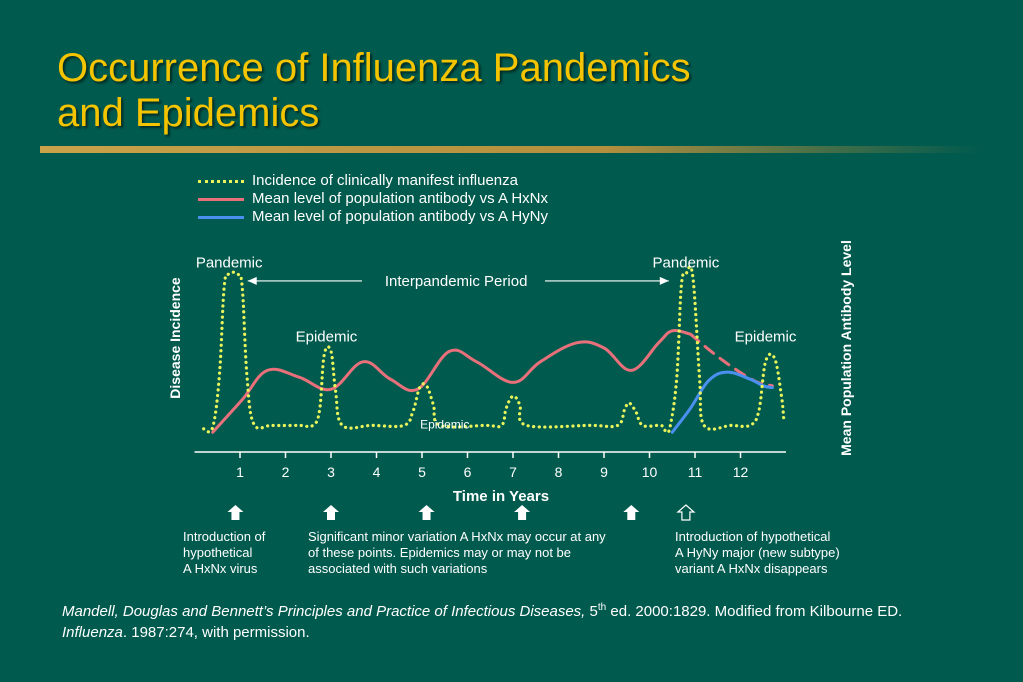  What do you see at coordinates (422, 472) in the screenshot?
I see `x-tick-label: 5` at bounding box center [422, 472].